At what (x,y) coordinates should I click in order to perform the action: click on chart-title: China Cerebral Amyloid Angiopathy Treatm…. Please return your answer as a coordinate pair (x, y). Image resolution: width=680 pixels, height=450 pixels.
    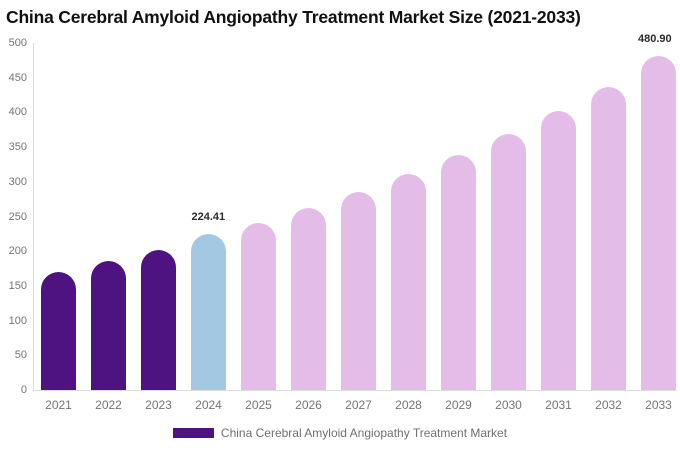
    Looking at the image, I should click on (293, 17).